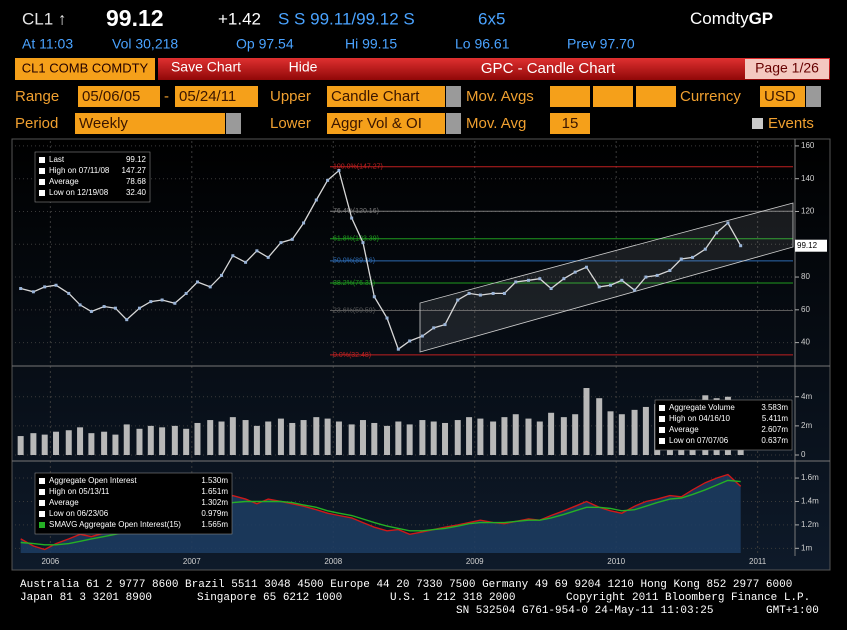 The width and height of the screenshot is (847, 630). Describe the element at coordinates (699, 418) in the screenshot. I see `legend-label: High on 04/16/10` at that location.